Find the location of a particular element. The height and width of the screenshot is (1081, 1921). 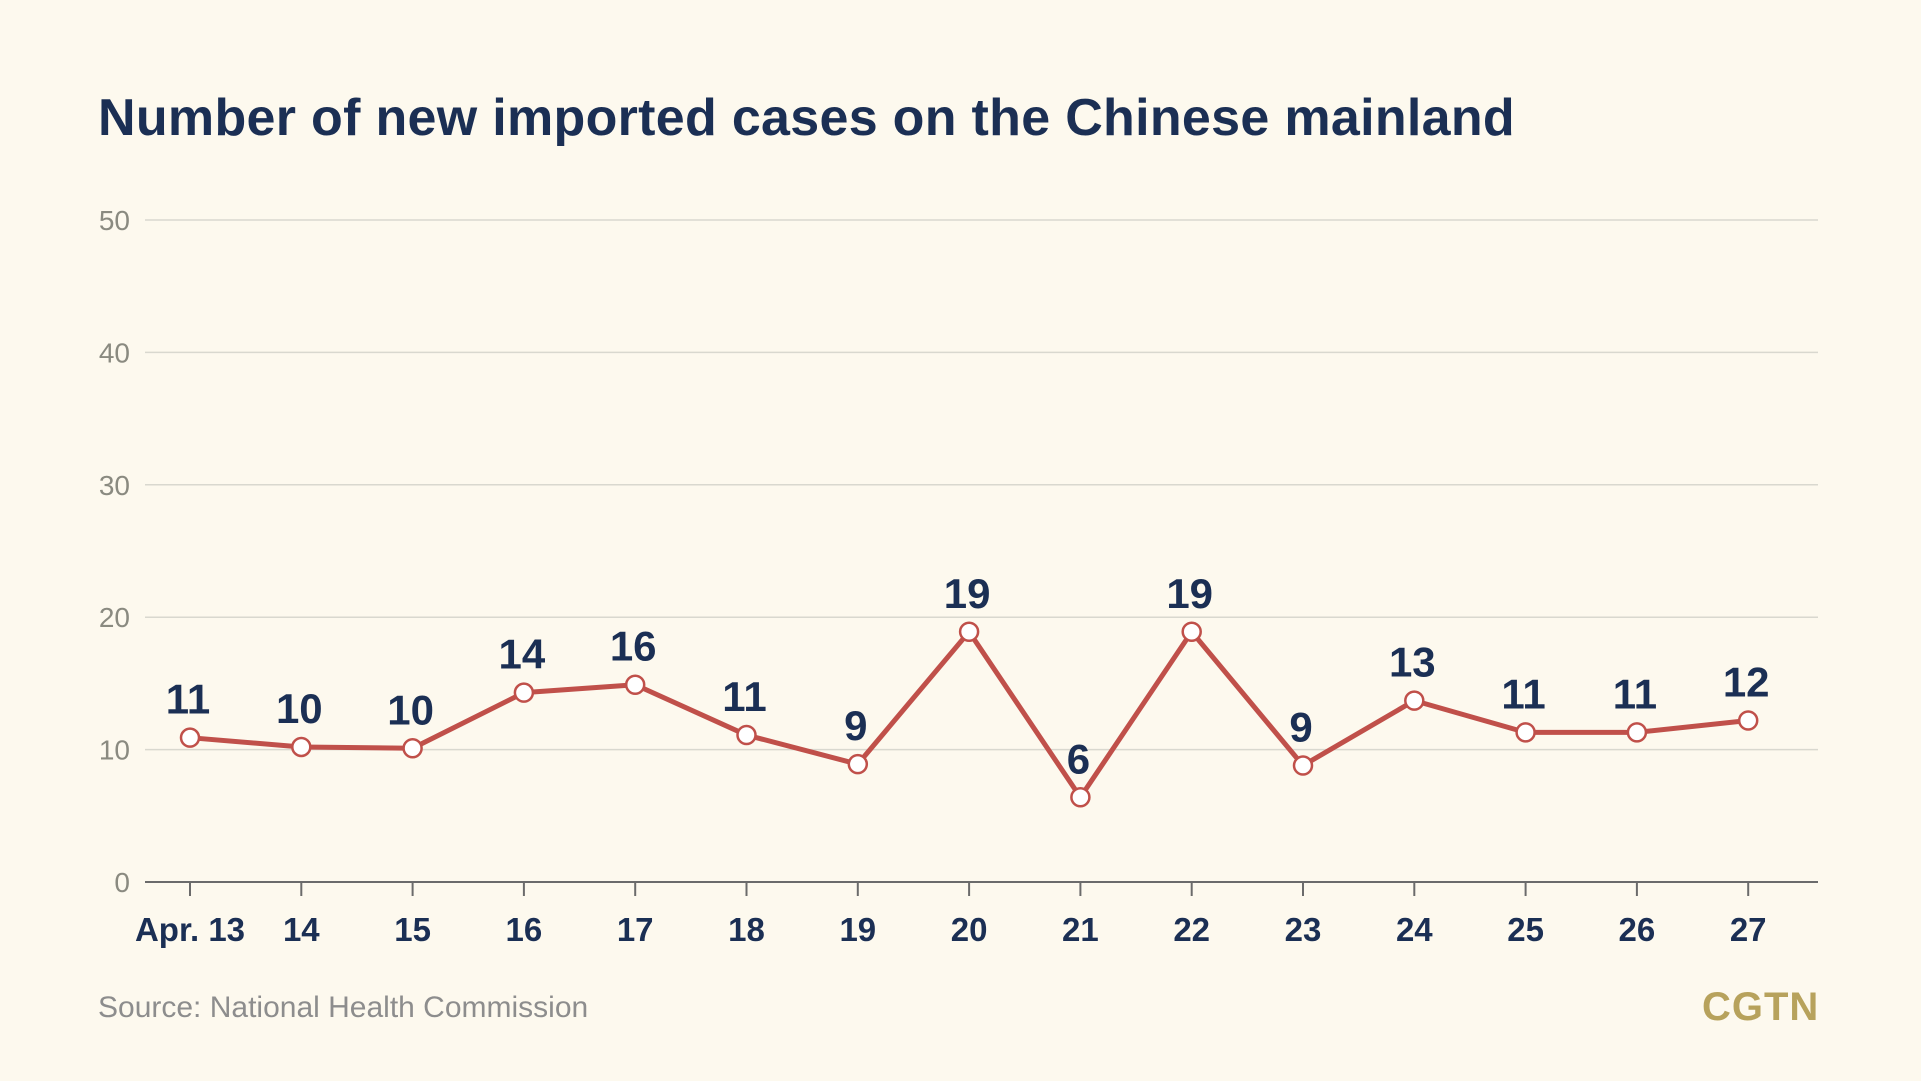

y-tick-label: 40 is located at coordinates (114, 352).